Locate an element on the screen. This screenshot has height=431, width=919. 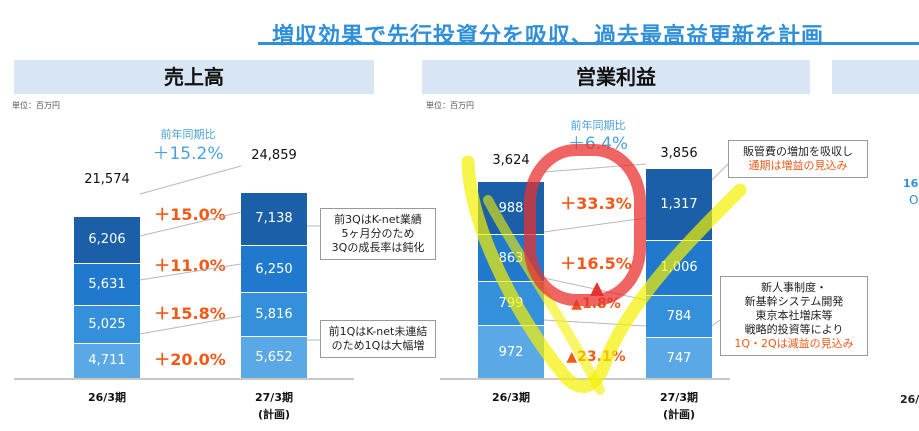
op-note-sga: 販管費の増加を吸収し 通期は増益の見込み is located at coordinates (798, 159).